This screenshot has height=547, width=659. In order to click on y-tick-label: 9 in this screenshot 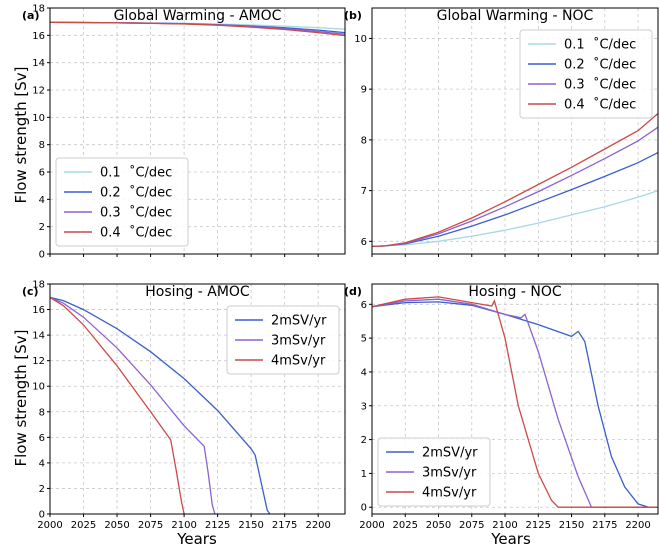, I will do `click(364, 90)`.